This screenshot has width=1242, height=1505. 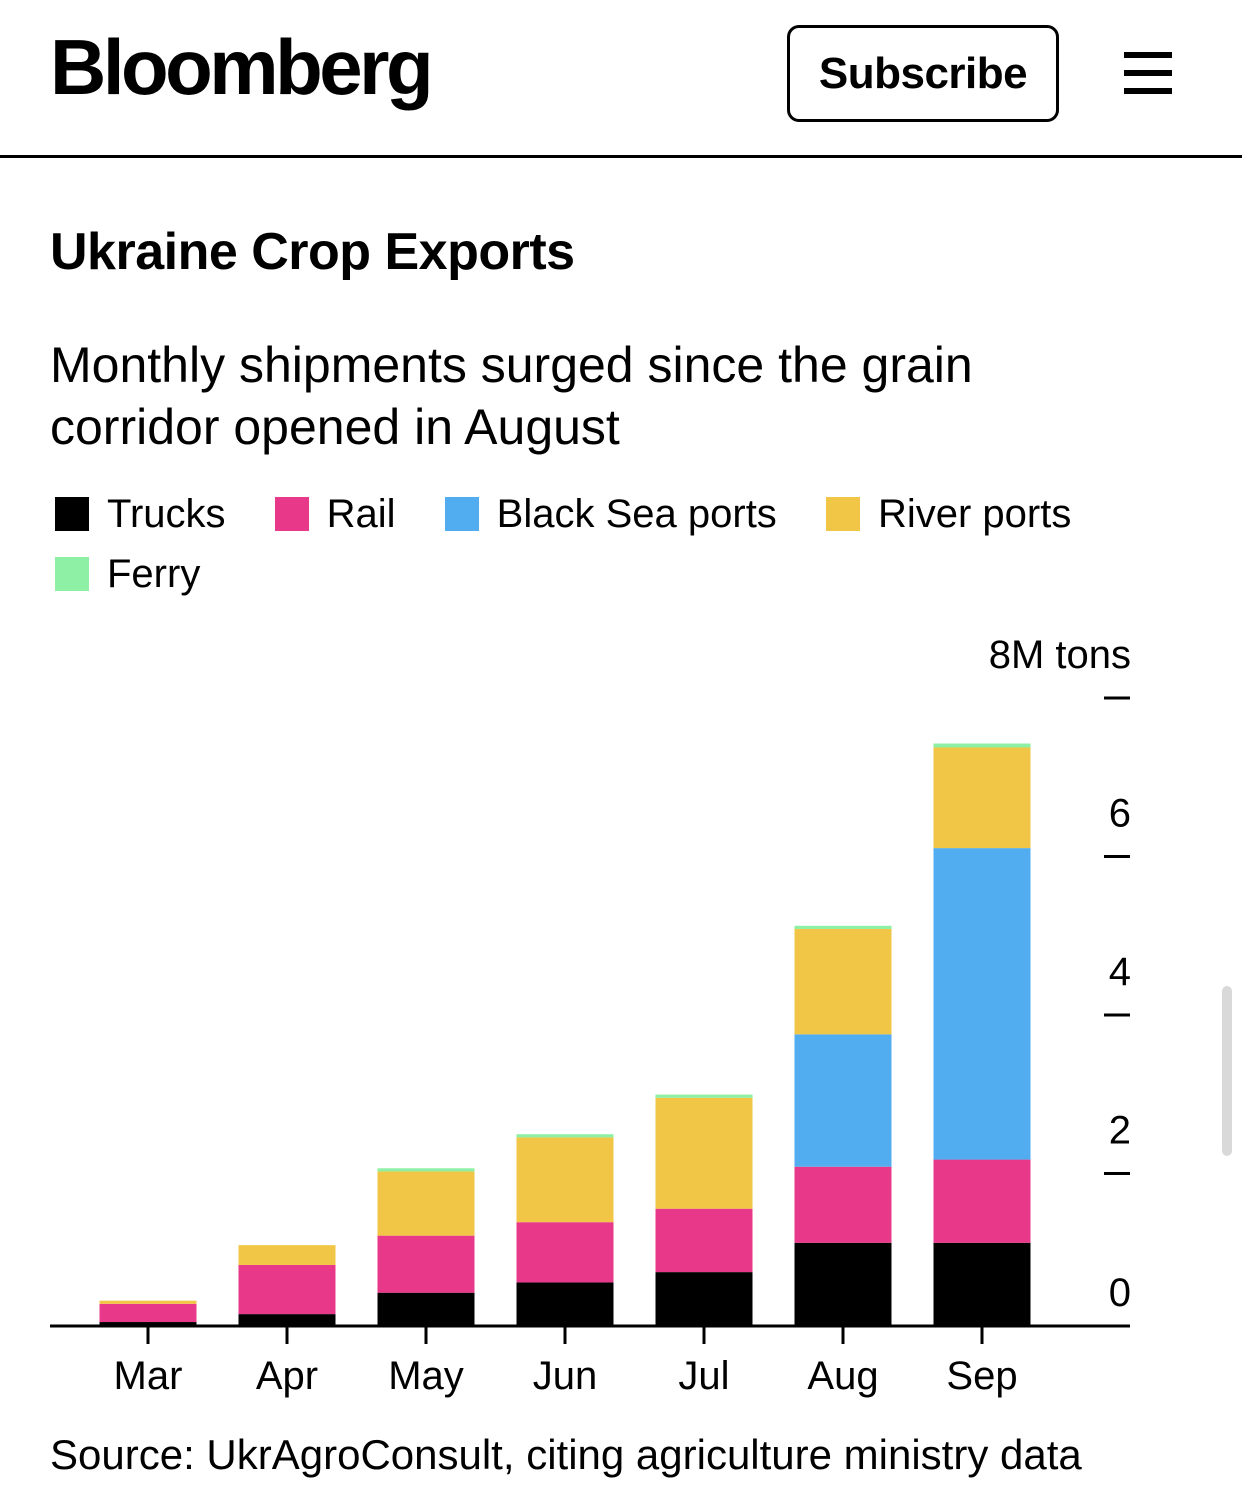 I want to click on bar-segment-sep-black-sea-ports, so click(x=982, y=1004).